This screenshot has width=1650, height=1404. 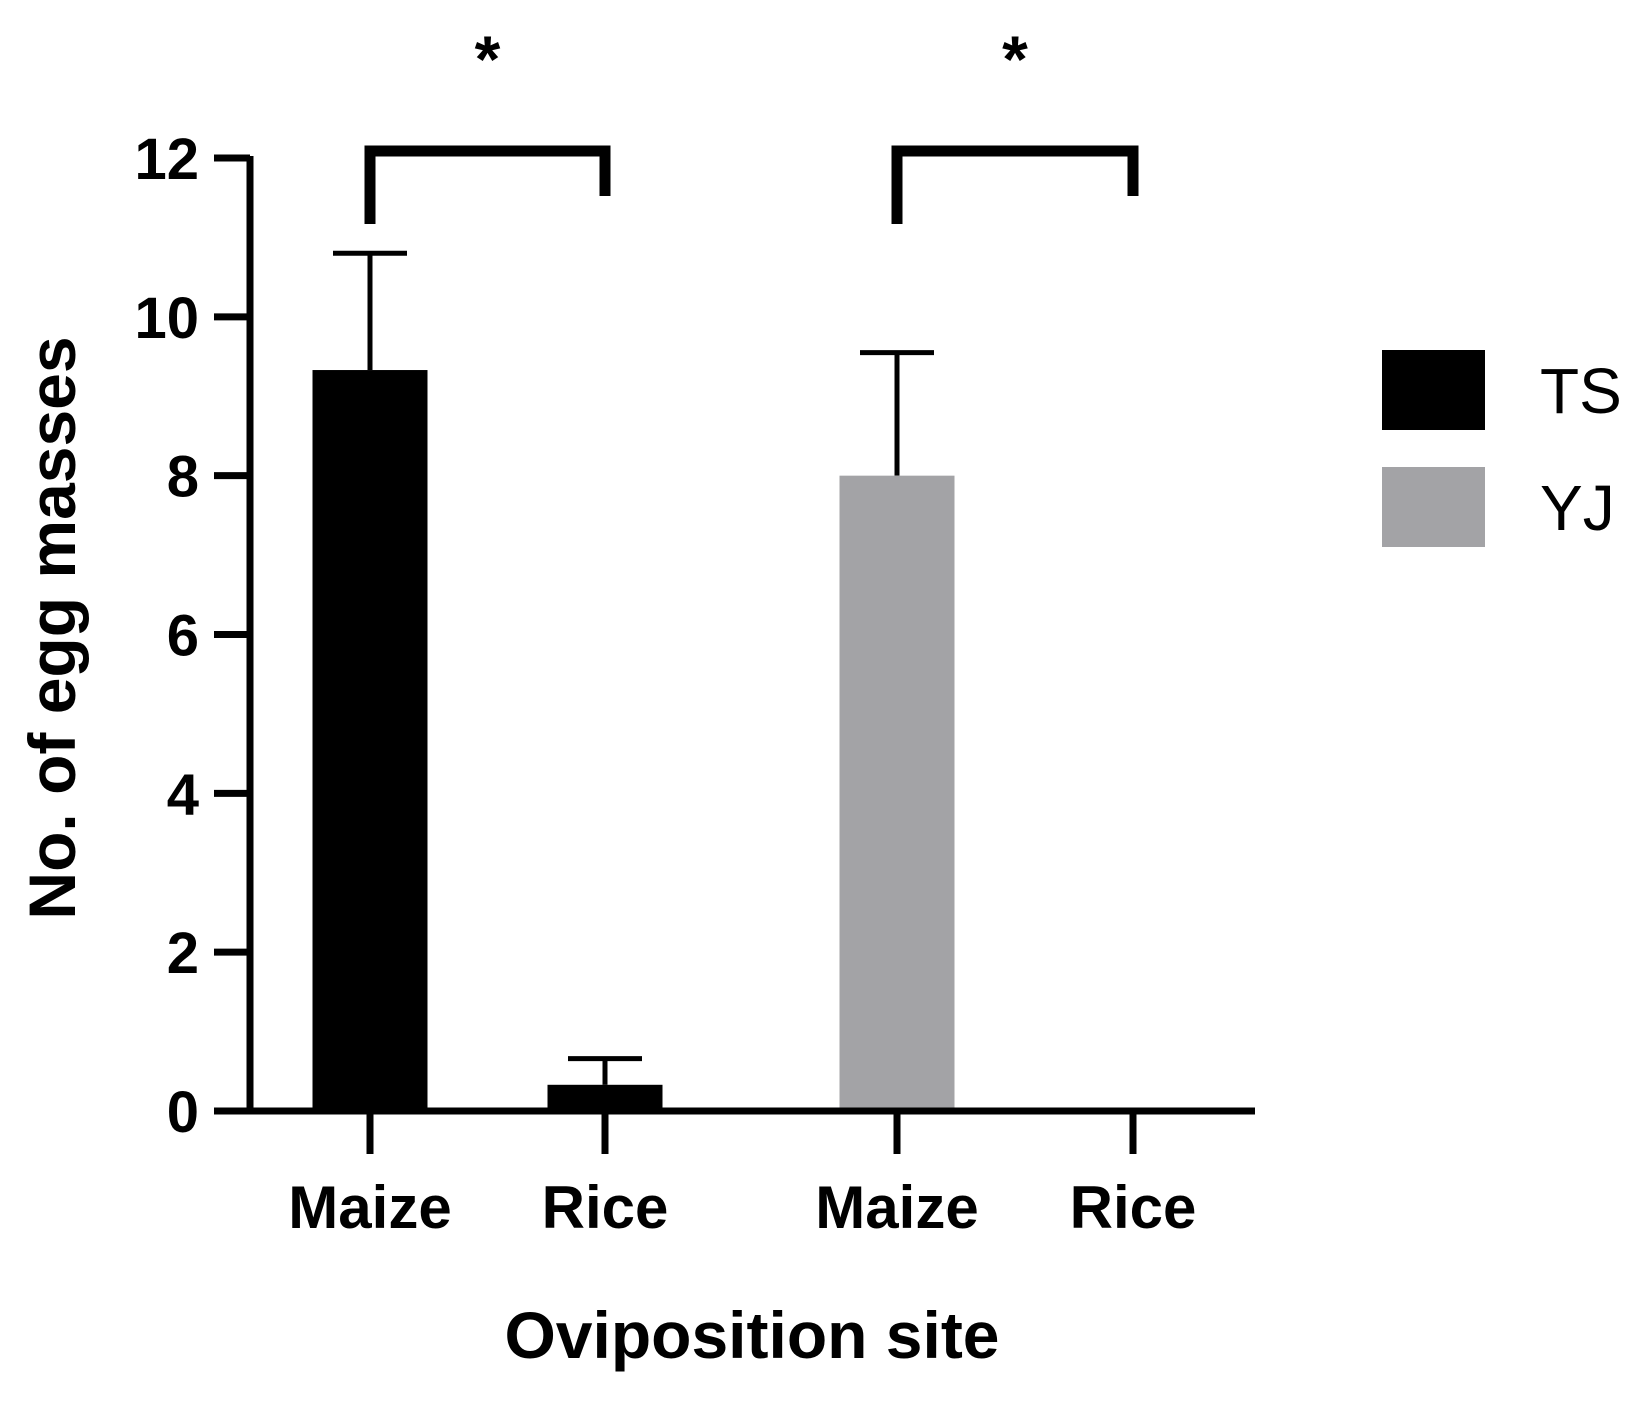 What do you see at coordinates (605, 1097) in the screenshot?
I see `bar-ts-rice` at bounding box center [605, 1097].